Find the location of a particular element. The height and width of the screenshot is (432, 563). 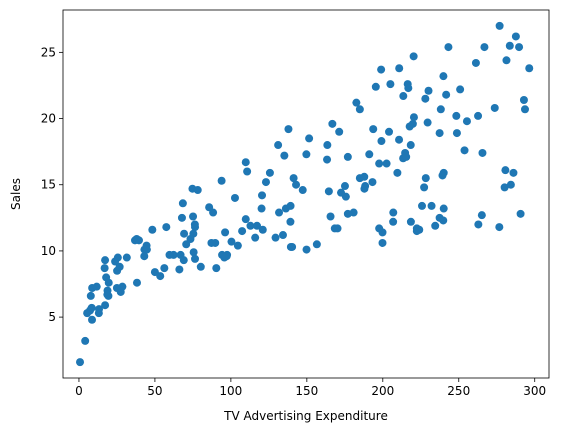

x-tick-label: 200 is located at coordinates (382, 391).